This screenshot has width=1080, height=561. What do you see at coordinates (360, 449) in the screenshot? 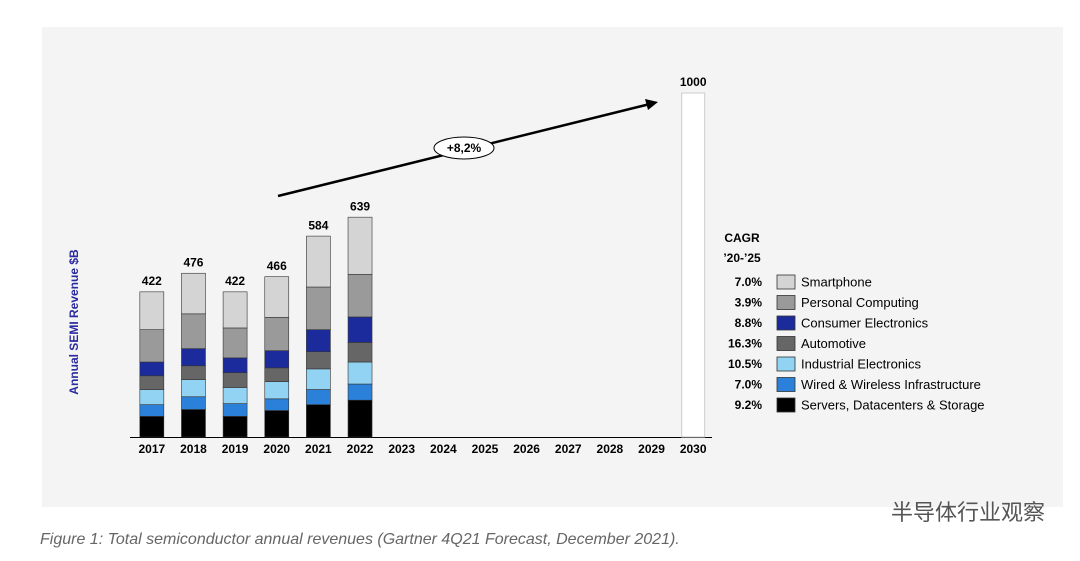
I see `x-tick-label: 2022` at bounding box center [360, 449].